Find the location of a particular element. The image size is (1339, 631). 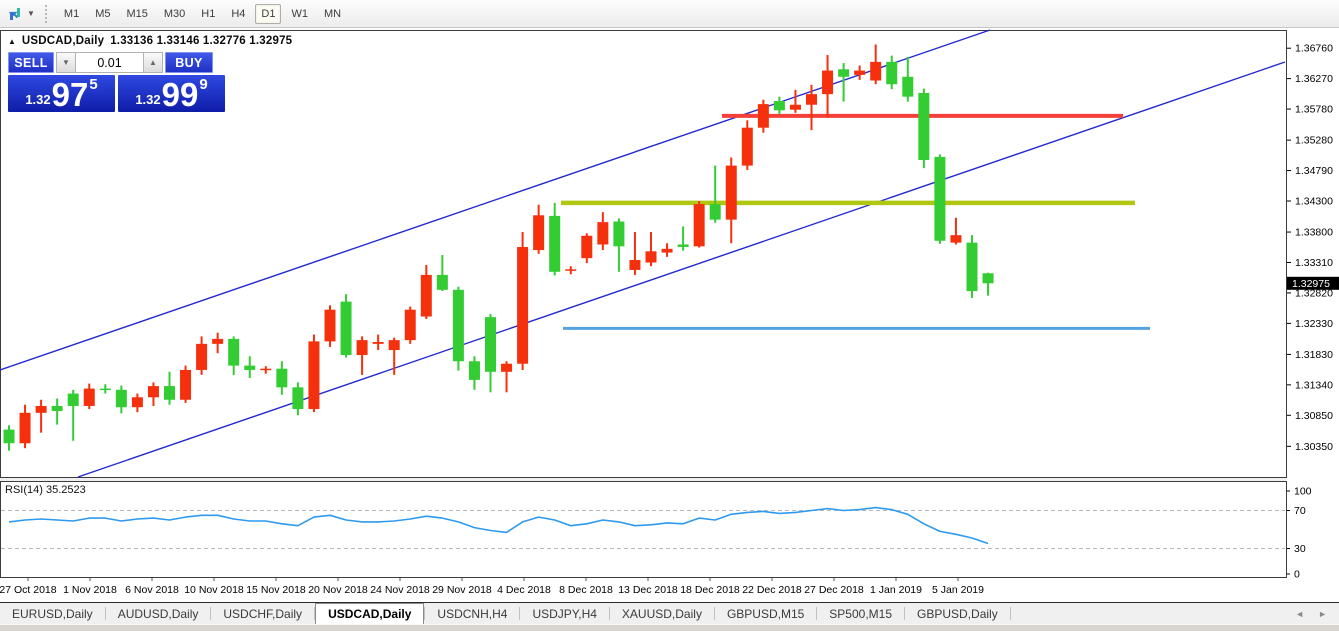

volume-increase-button: ▲ is located at coordinates (153, 62).